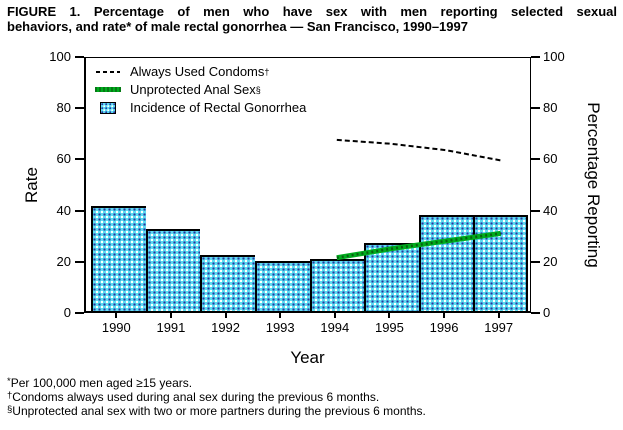  Describe the element at coordinates (63, 159) in the screenshot. I see `left-axis-tick-label-60: 60` at that location.